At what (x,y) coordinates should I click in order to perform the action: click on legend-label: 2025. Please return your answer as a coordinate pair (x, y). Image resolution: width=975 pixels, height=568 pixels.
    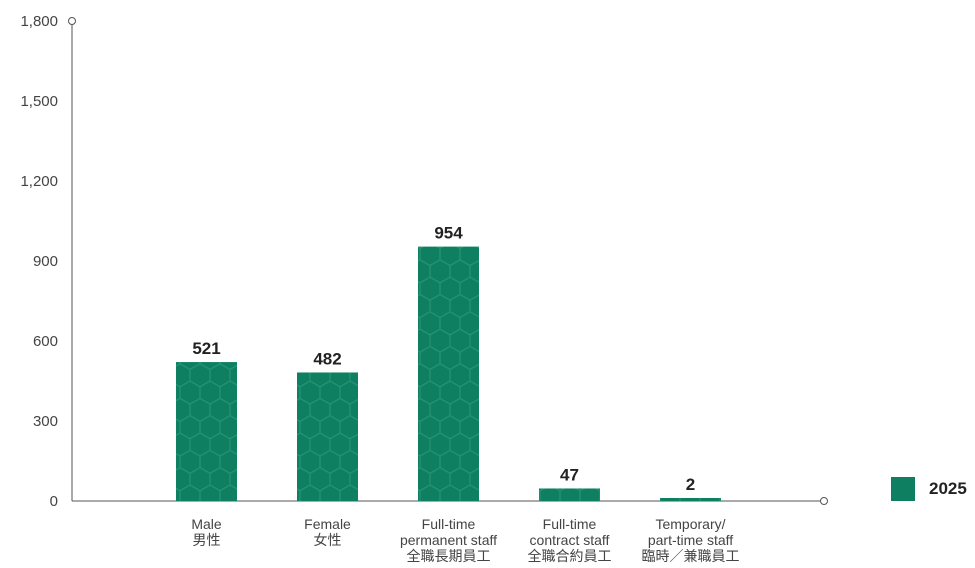
    Looking at the image, I should click on (948, 488).